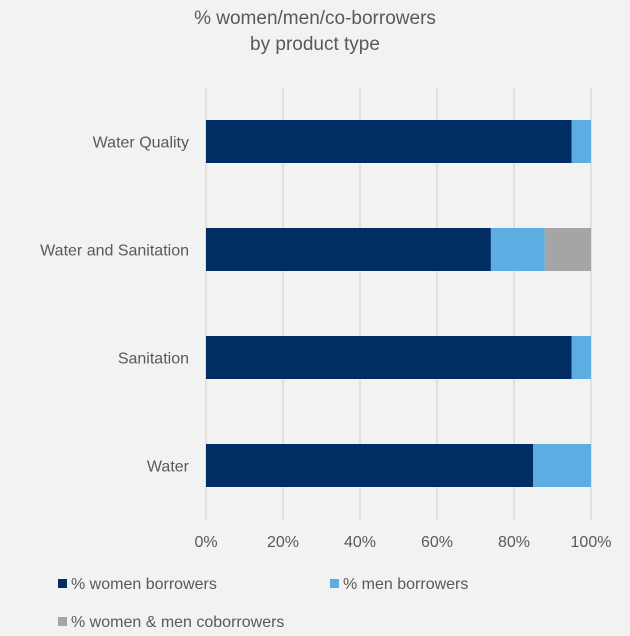 Image resolution: width=630 pixels, height=636 pixels. Describe the element at coordinates (283, 542) in the screenshot. I see `x-tick-label: 20%` at that location.